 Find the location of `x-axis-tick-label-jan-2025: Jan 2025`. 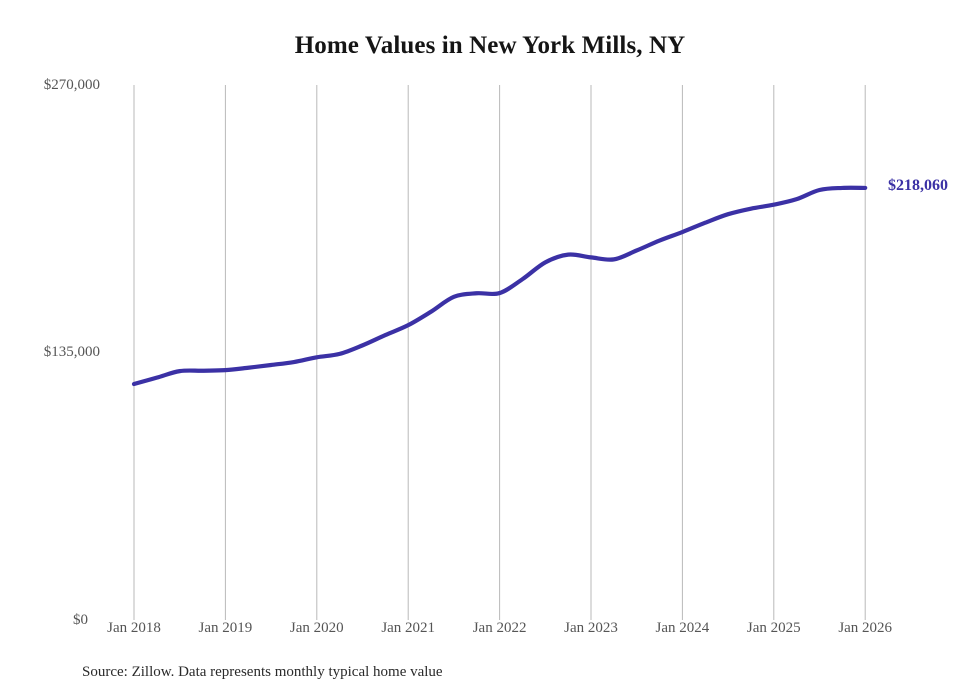

x-axis-tick-label-jan-2025: Jan 2025 is located at coordinates (773, 628).